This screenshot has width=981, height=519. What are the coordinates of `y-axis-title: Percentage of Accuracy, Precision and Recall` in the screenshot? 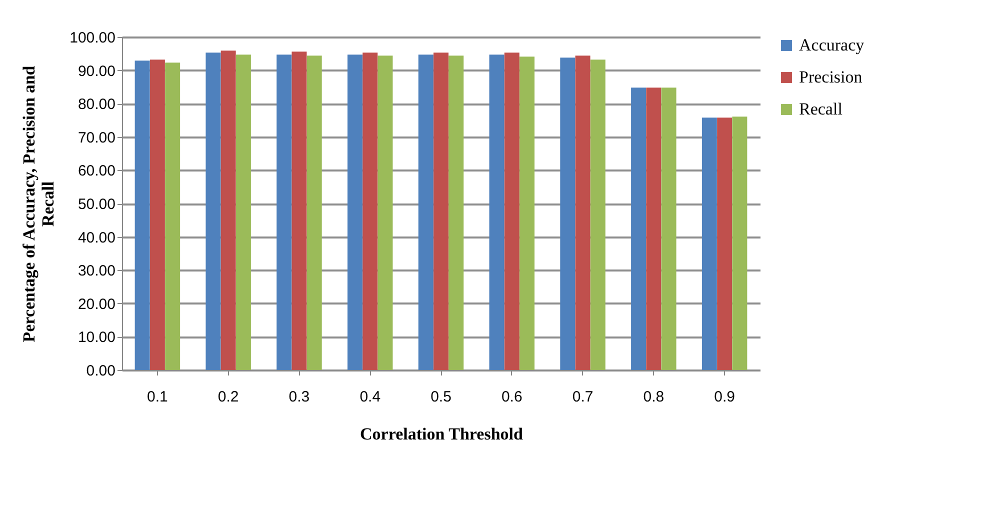 It's located at (39, 203).